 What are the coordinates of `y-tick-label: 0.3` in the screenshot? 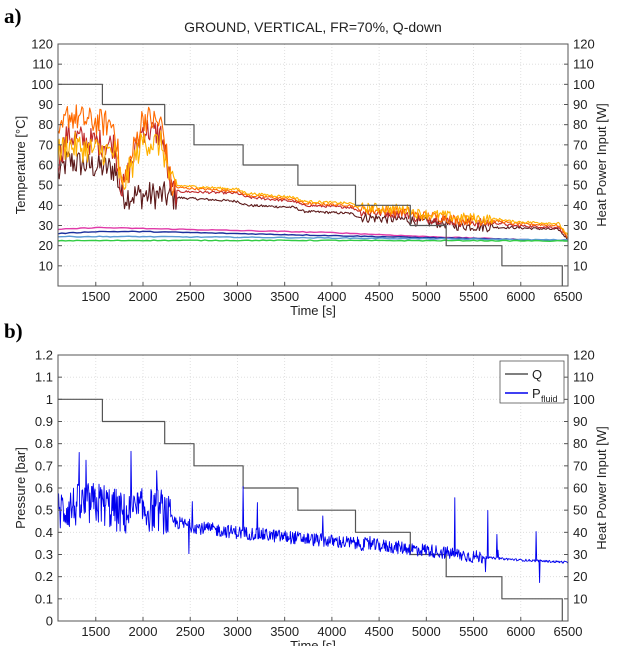 It's located at (44, 554).